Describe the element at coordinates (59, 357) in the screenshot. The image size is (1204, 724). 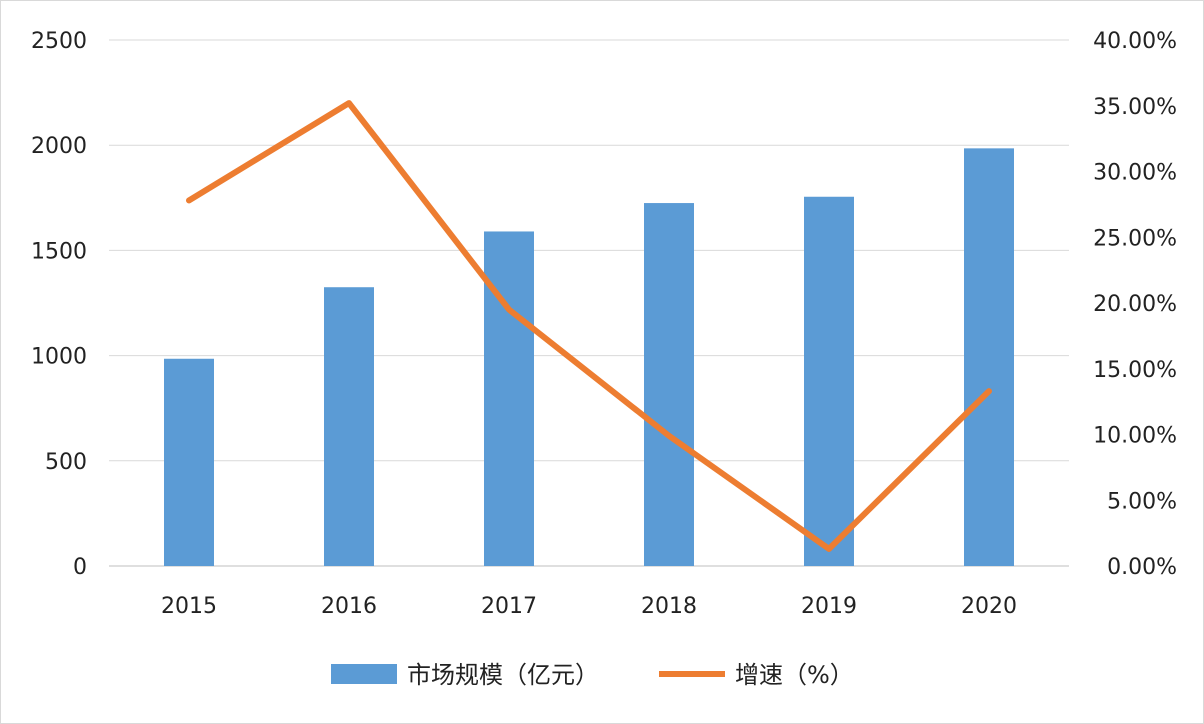
I see `left-axis-tick-label: 1000` at that location.